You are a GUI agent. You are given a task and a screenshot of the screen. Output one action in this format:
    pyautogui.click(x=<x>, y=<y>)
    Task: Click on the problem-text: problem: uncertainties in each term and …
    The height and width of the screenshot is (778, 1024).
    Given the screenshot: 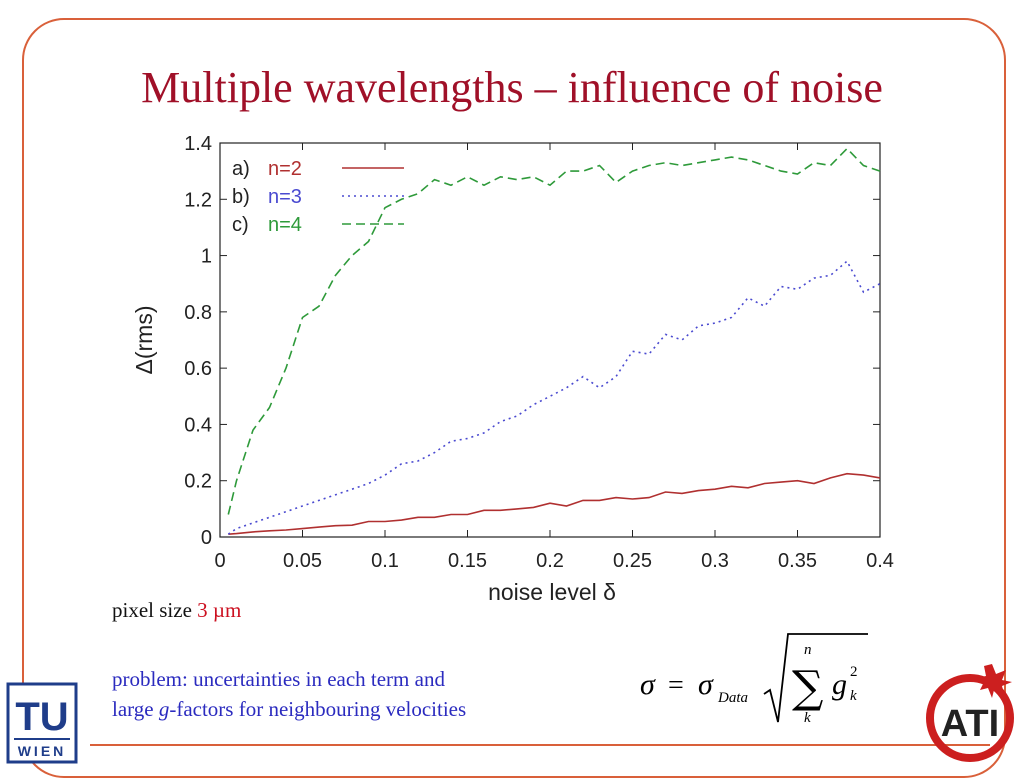 What is the action you would take?
    pyautogui.click(x=289, y=694)
    